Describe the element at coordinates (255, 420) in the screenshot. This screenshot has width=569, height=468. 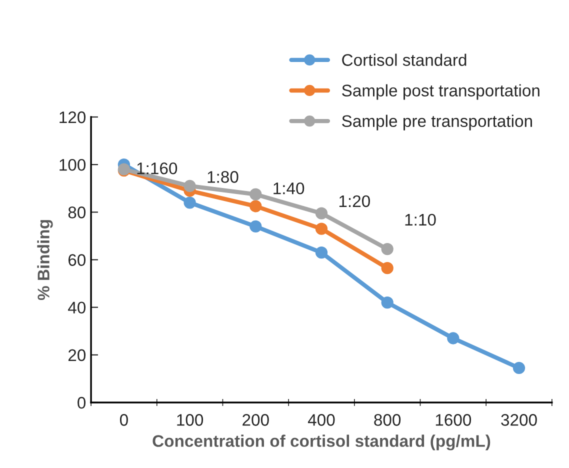
I see `x-tick-label: 200` at that location.